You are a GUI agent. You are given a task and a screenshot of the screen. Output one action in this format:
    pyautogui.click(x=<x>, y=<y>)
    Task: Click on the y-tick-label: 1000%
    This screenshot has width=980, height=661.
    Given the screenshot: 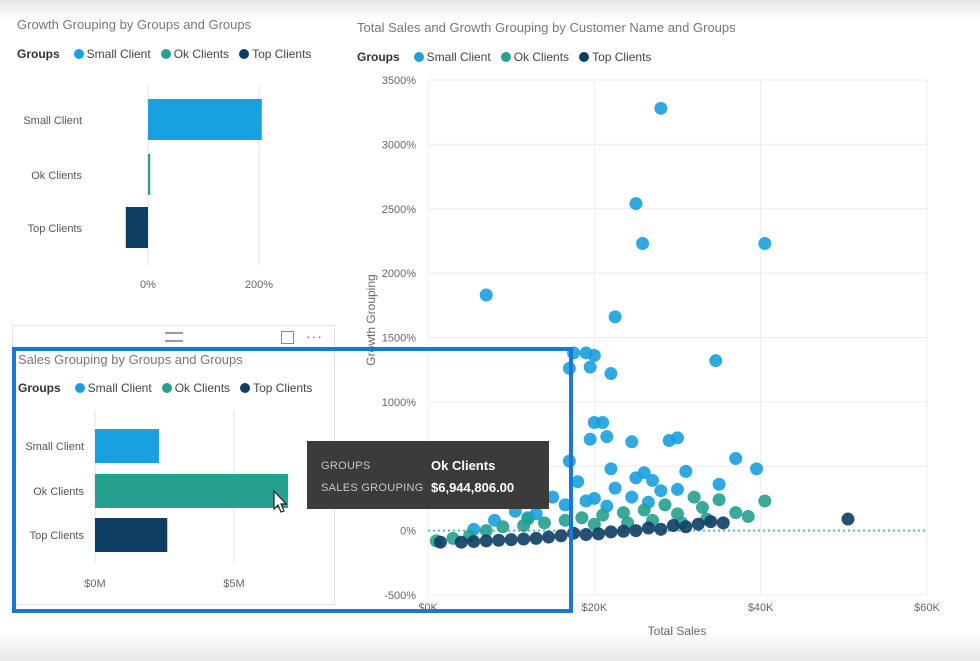 What is the action you would take?
    pyautogui.click(x=399, y=403)
    